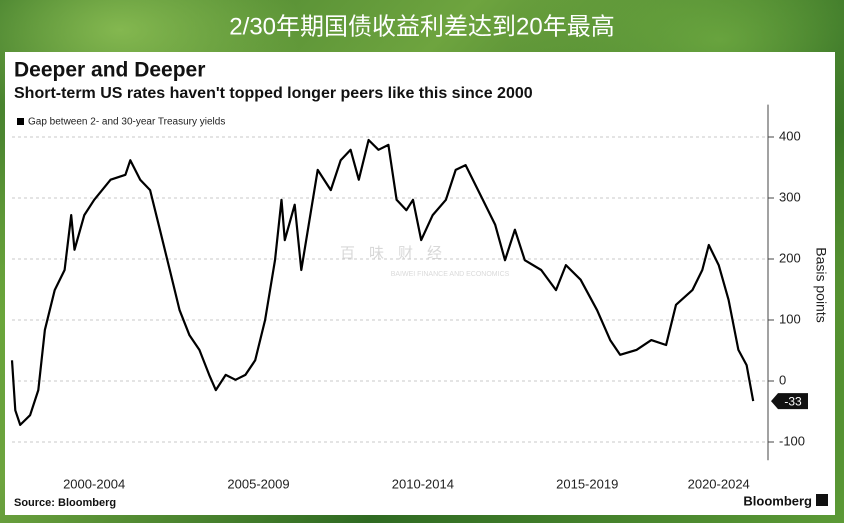 The width and height of the screenshot is (844, 523). I want to click on chart-title: Deeper and Deeper, so click(109, 70).